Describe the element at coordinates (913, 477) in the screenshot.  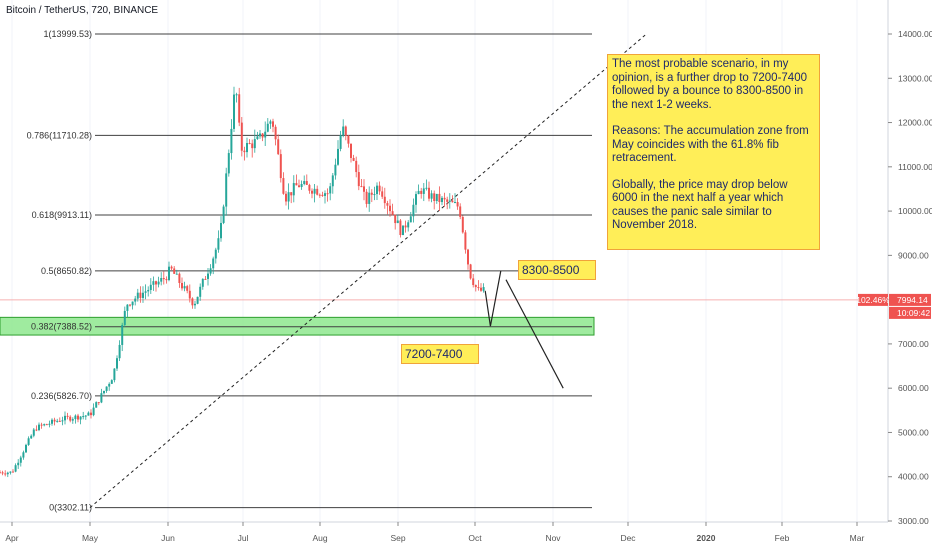
I see `price-tick-label: 4000.00` at that location.